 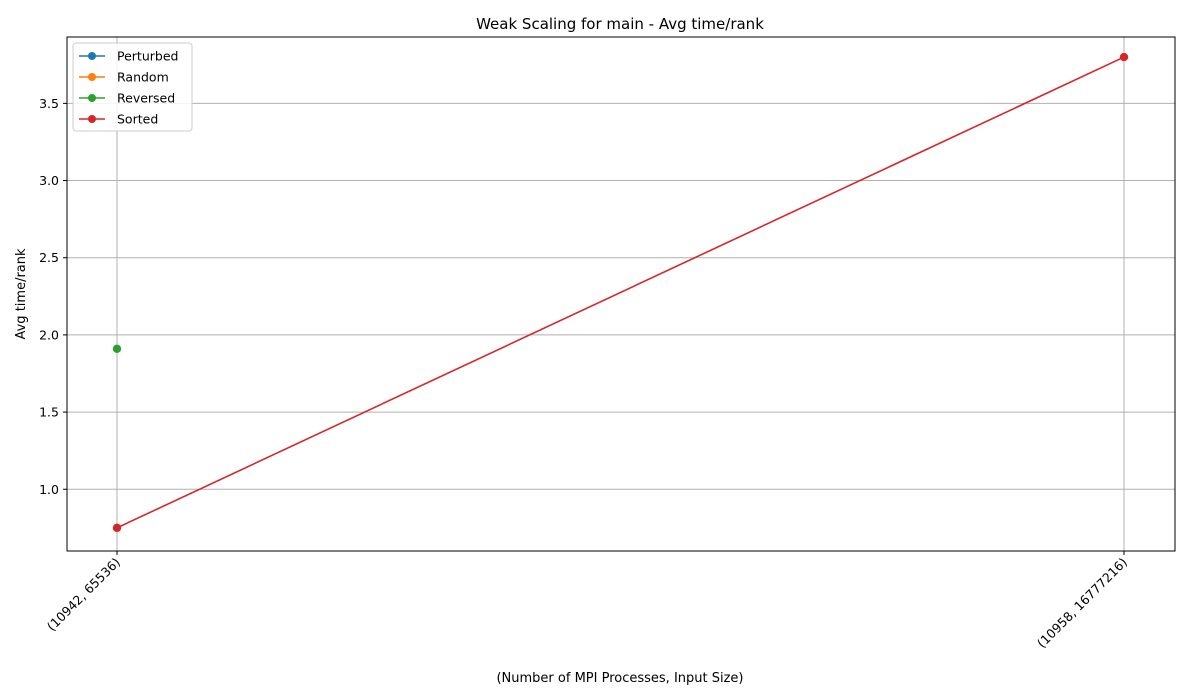 I want to click on y-tick-label: 1.5, so click(x=49, y=412).